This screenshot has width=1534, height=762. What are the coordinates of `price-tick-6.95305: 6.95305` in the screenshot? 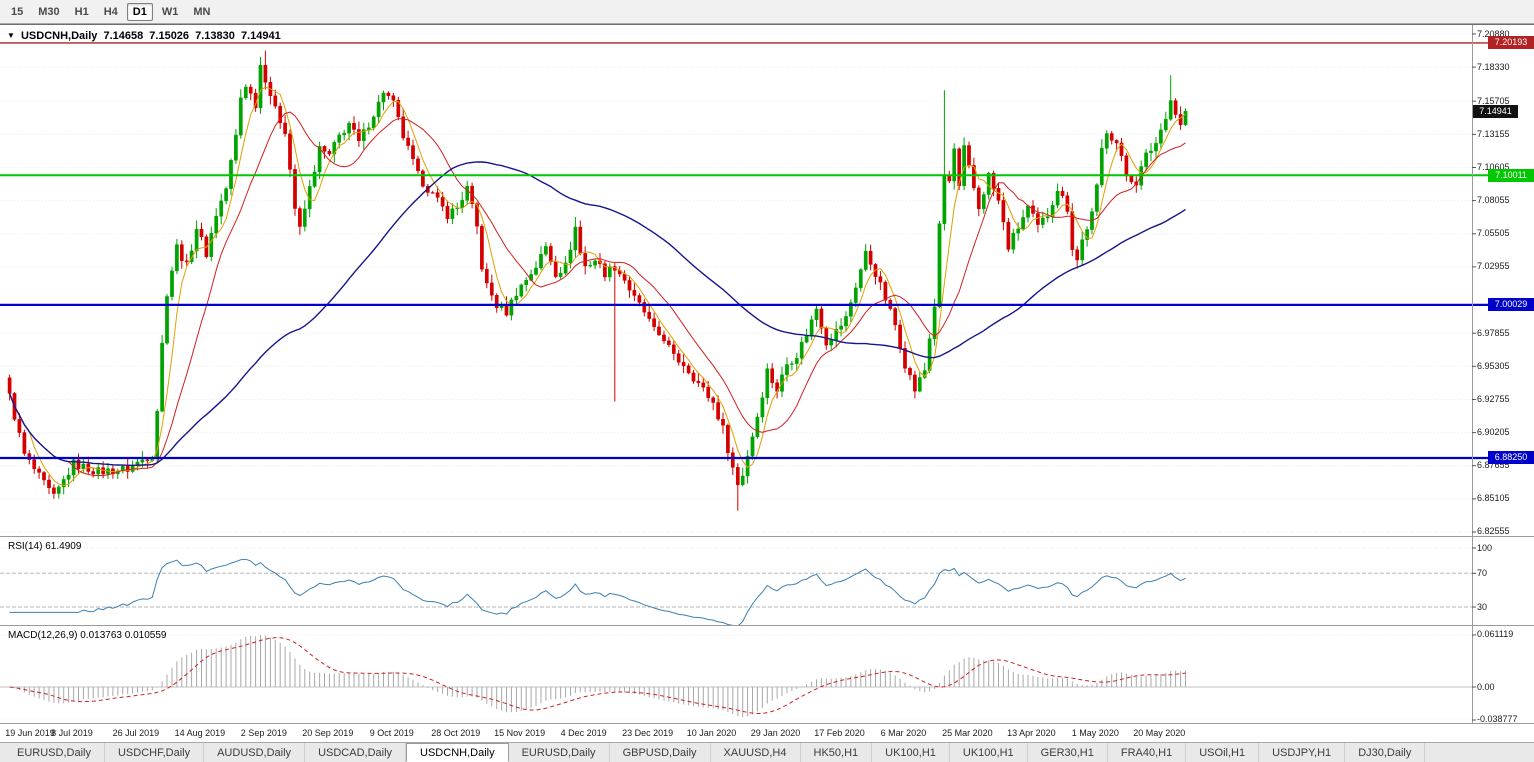 It's located at (1493, 365).